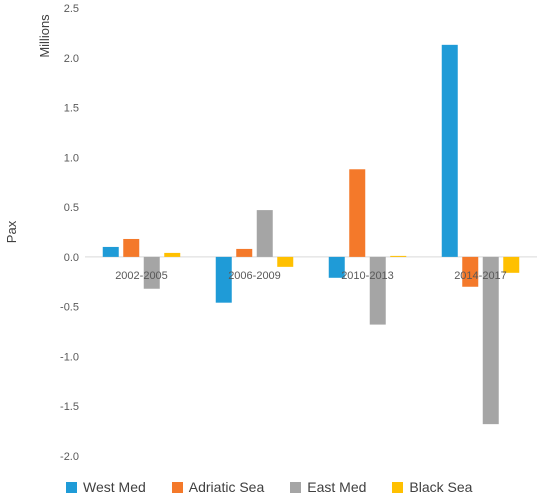  Describe the element at coordinates (337, 487) in the screenshot. I see `legend-label: East Med` at that location.